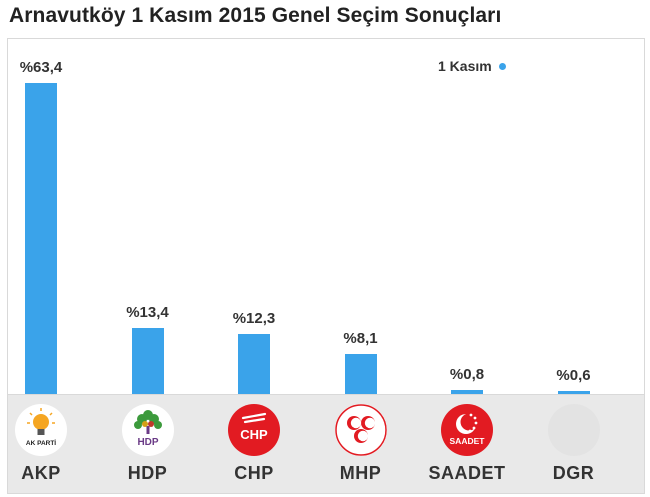 This screenshot has width=650, height=497. I want to click on legend: 1 Kasım, so click(472, 66).